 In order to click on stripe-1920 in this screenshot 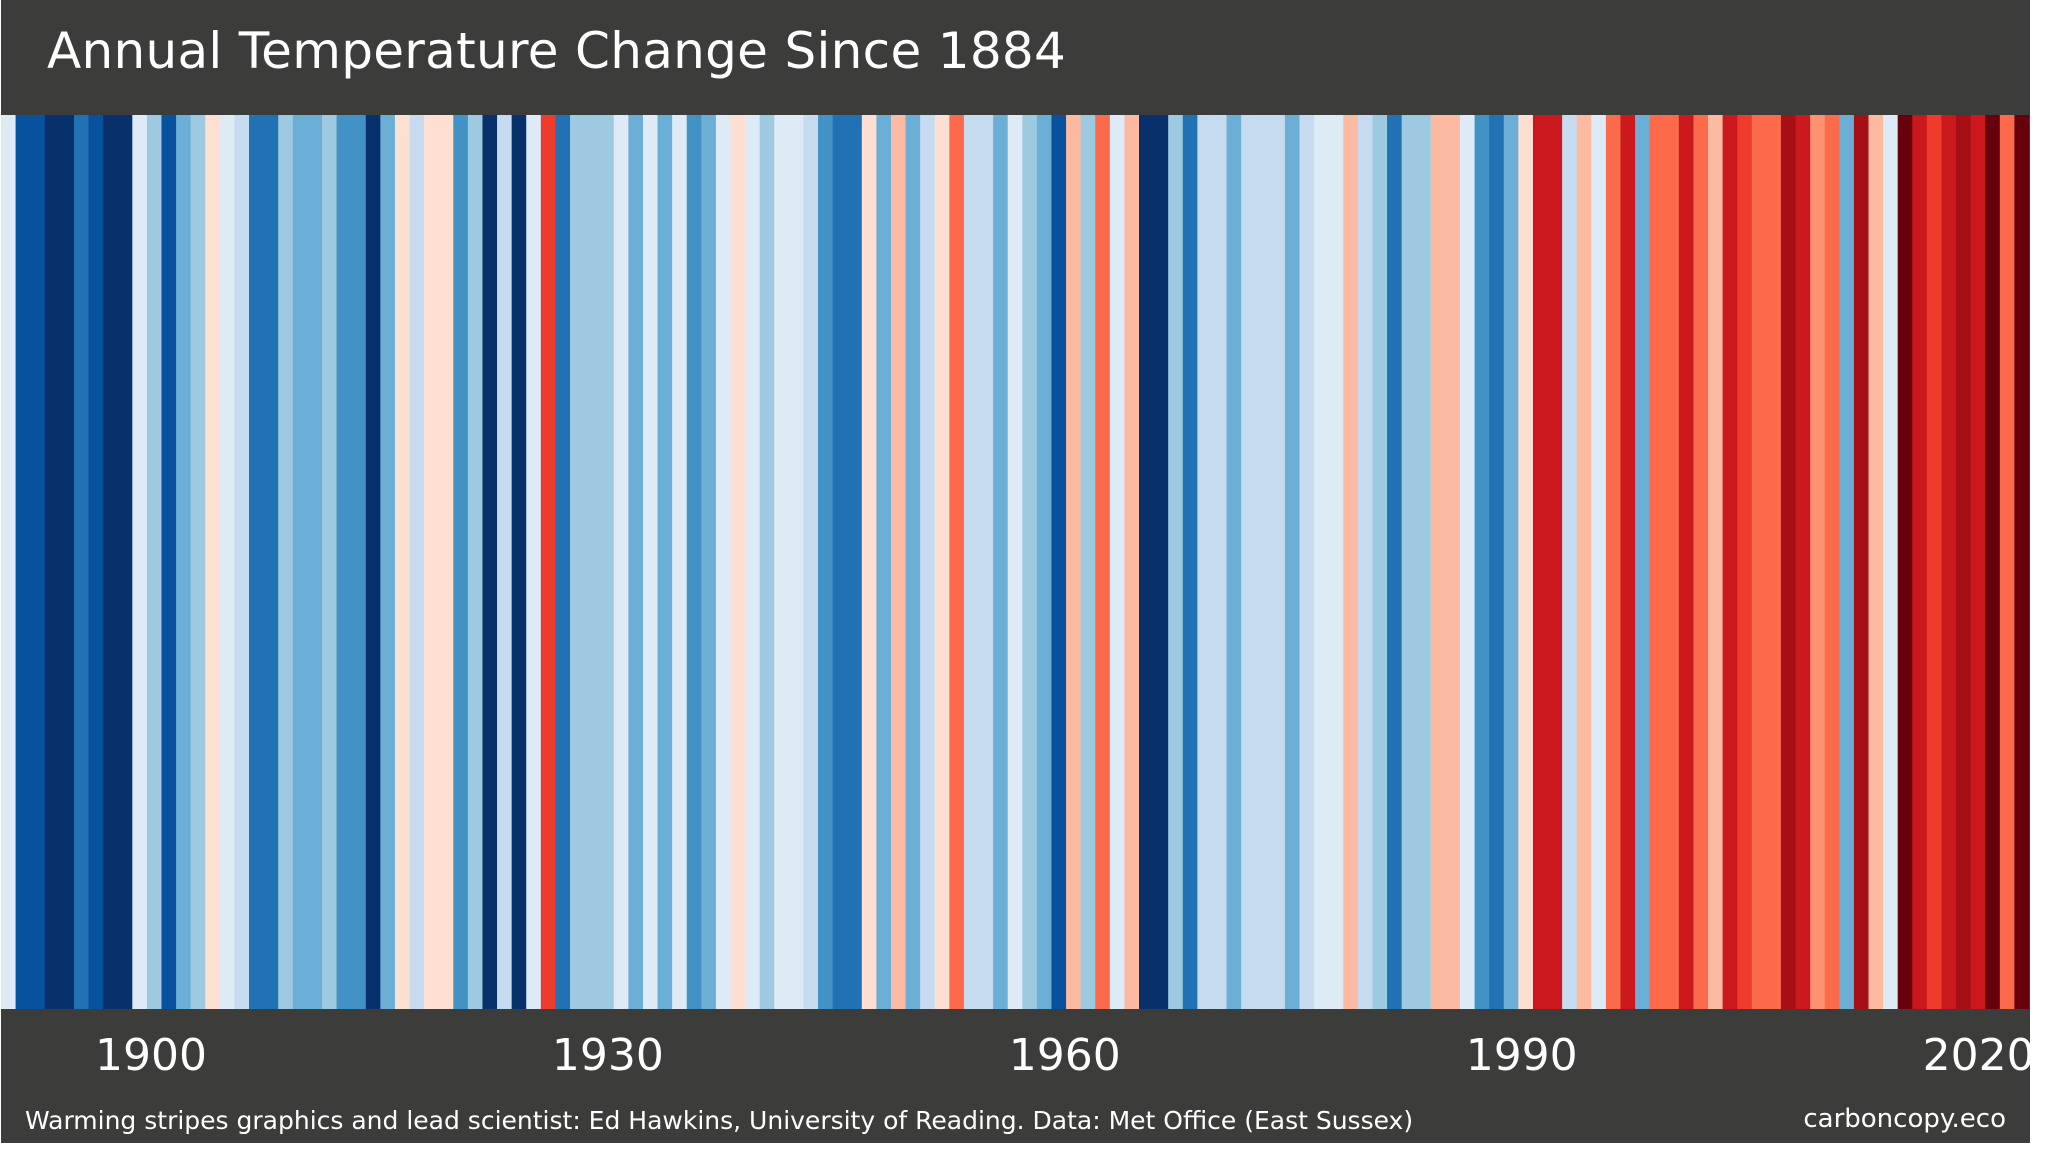, I will do `click(534, 562)`.